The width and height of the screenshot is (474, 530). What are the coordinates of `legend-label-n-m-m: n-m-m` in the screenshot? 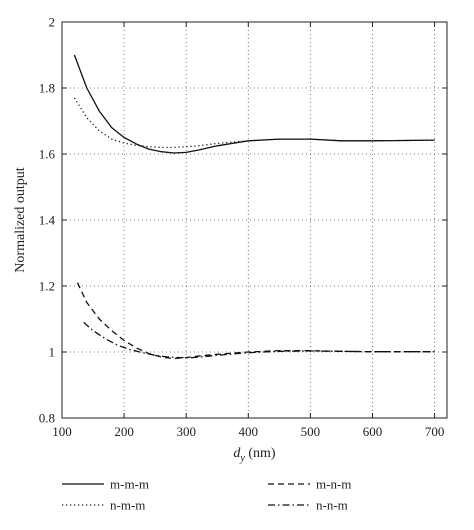 It's located at (127, 505).